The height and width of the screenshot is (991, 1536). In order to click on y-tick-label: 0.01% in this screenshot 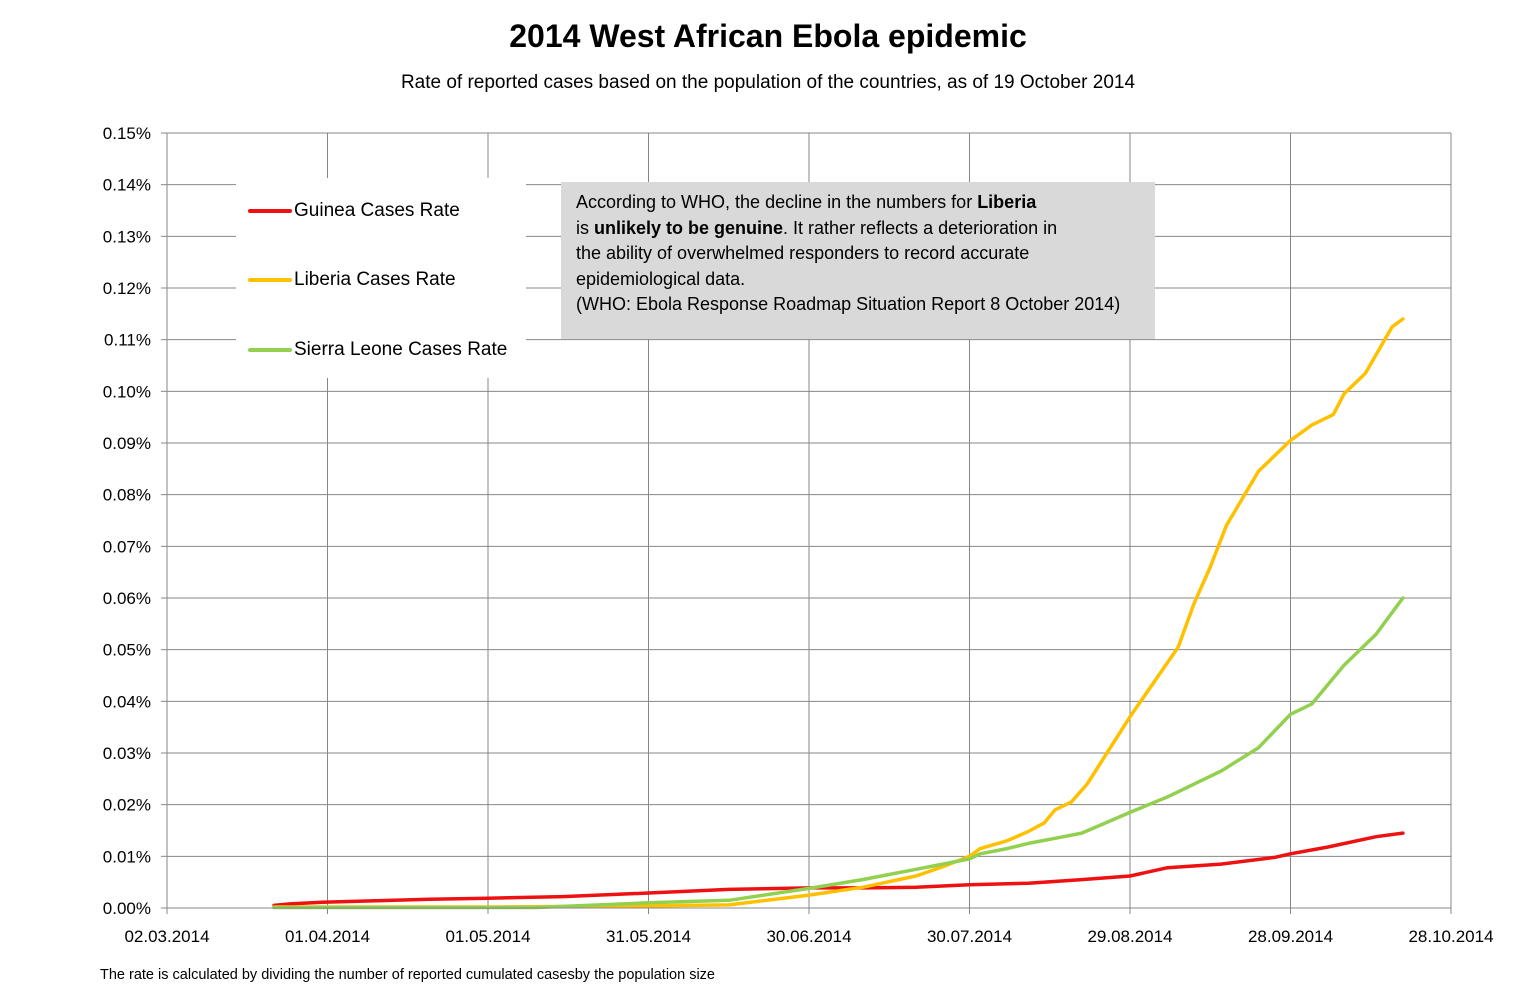, I will do `click(127, 856)`.